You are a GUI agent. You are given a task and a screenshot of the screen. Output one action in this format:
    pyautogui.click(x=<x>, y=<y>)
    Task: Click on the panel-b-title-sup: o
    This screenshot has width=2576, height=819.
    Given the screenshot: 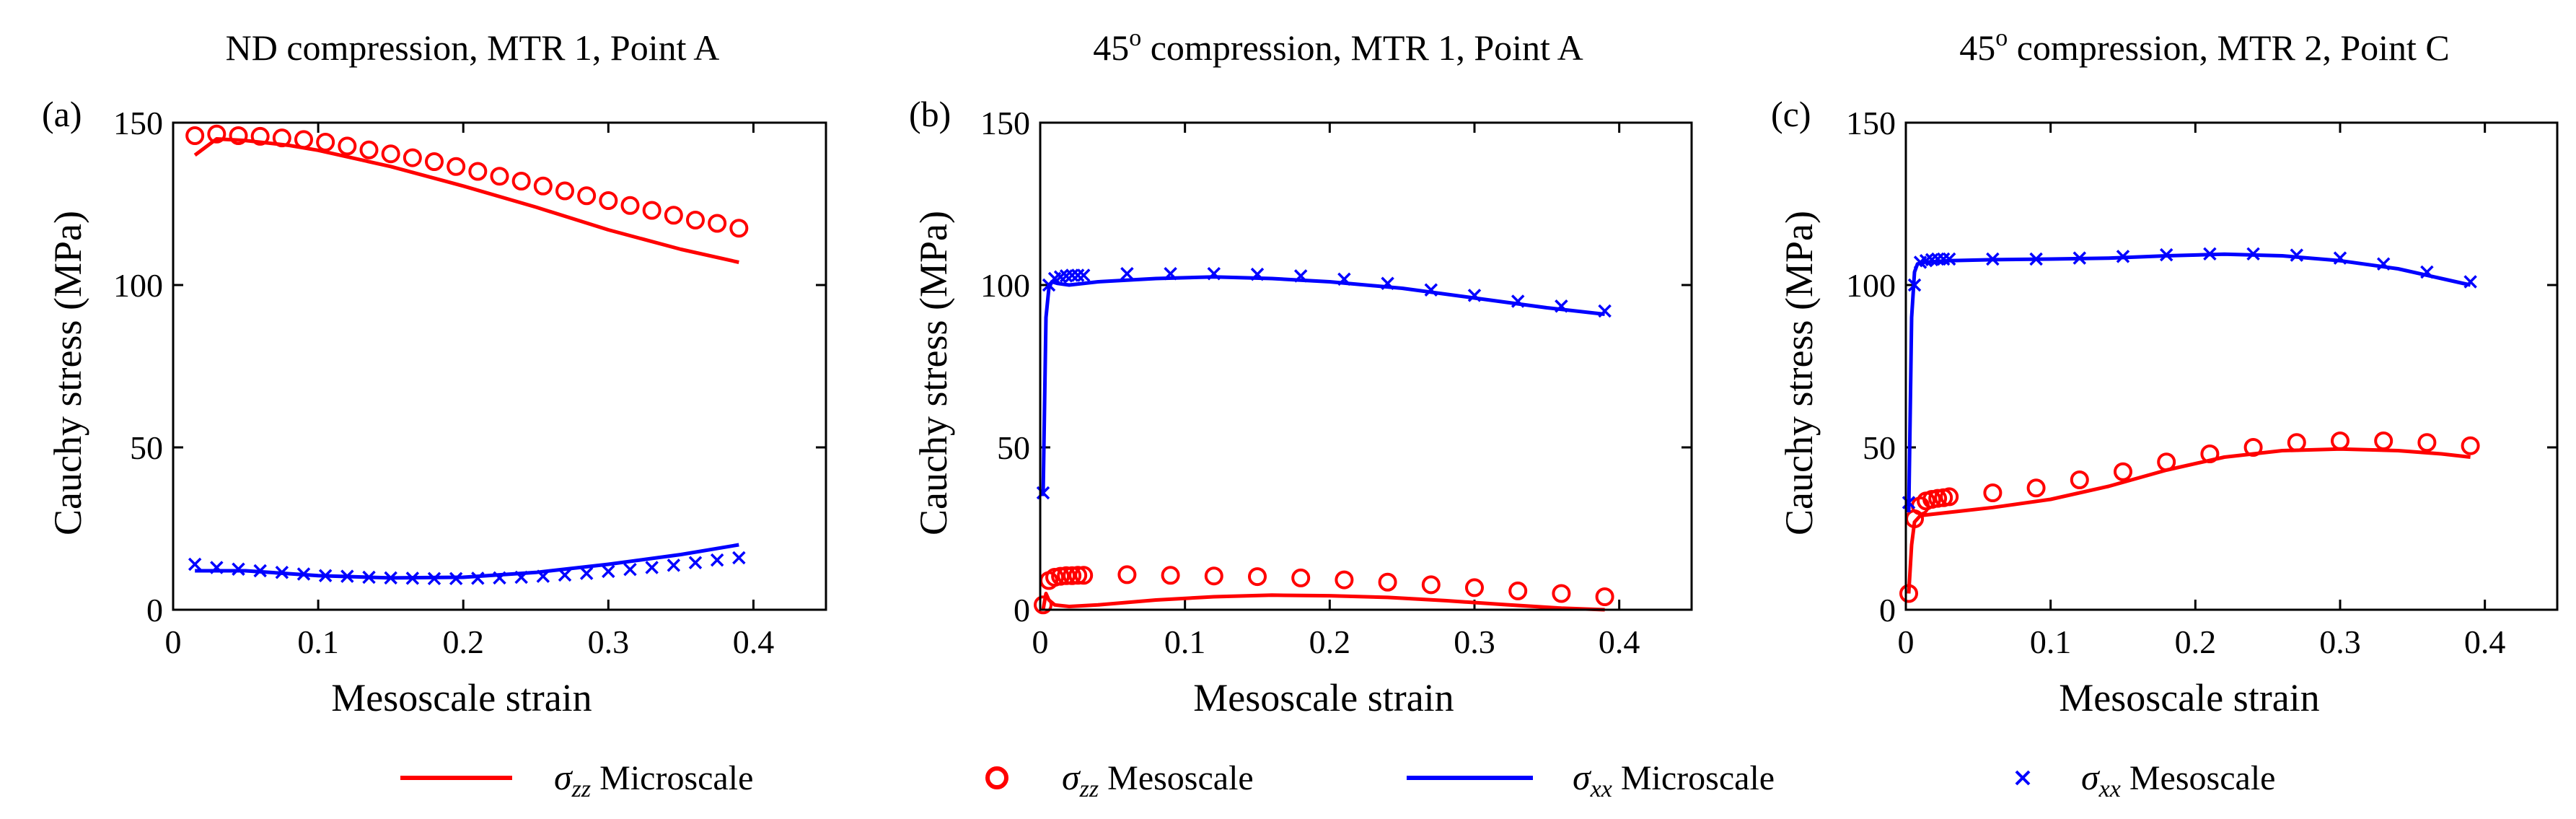 What is the action you would take?
    pyautogui.click(x=1135, y=38)
    